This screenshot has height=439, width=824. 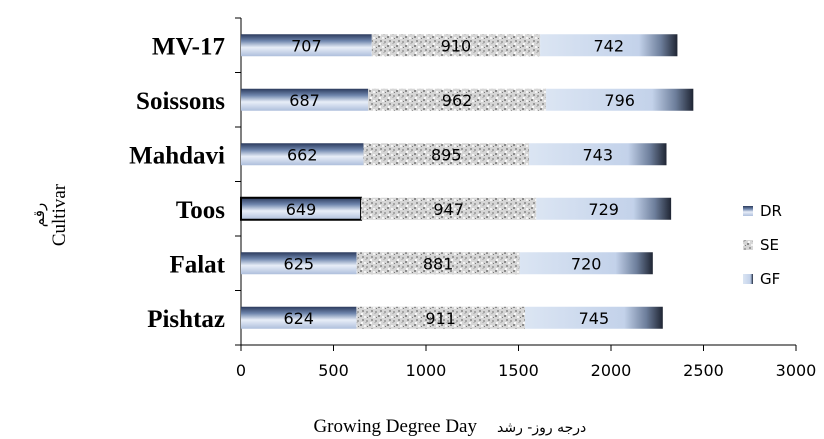 What do you see at coordinates (333, 370) in the screenshot?
I see `x-tick-label: 500` at bounding box center [333, 370].